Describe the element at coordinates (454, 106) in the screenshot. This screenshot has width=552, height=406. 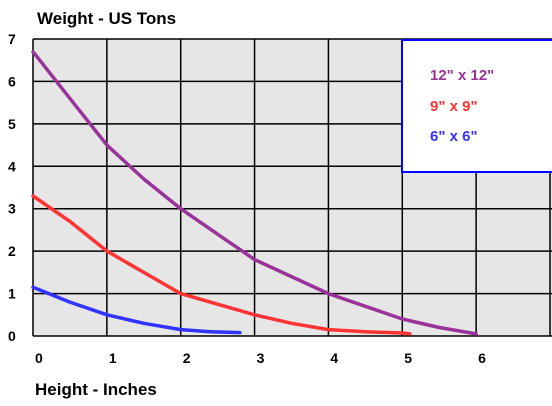
I see `legend-label-9x9: 9" x 9"` at that location.